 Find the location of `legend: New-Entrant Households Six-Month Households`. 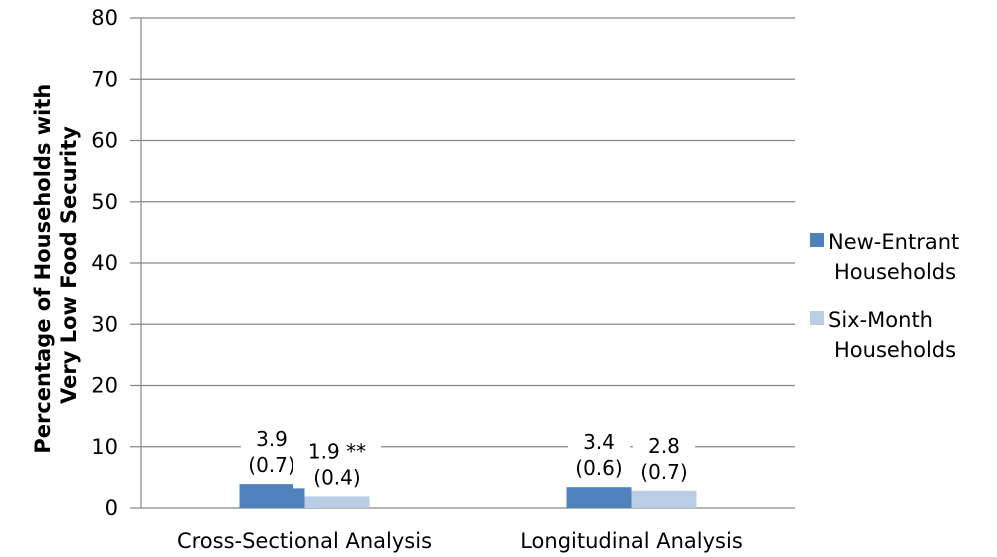

legend: New-Entrant Households Six-Month Households is located at coordinates (884, 296).